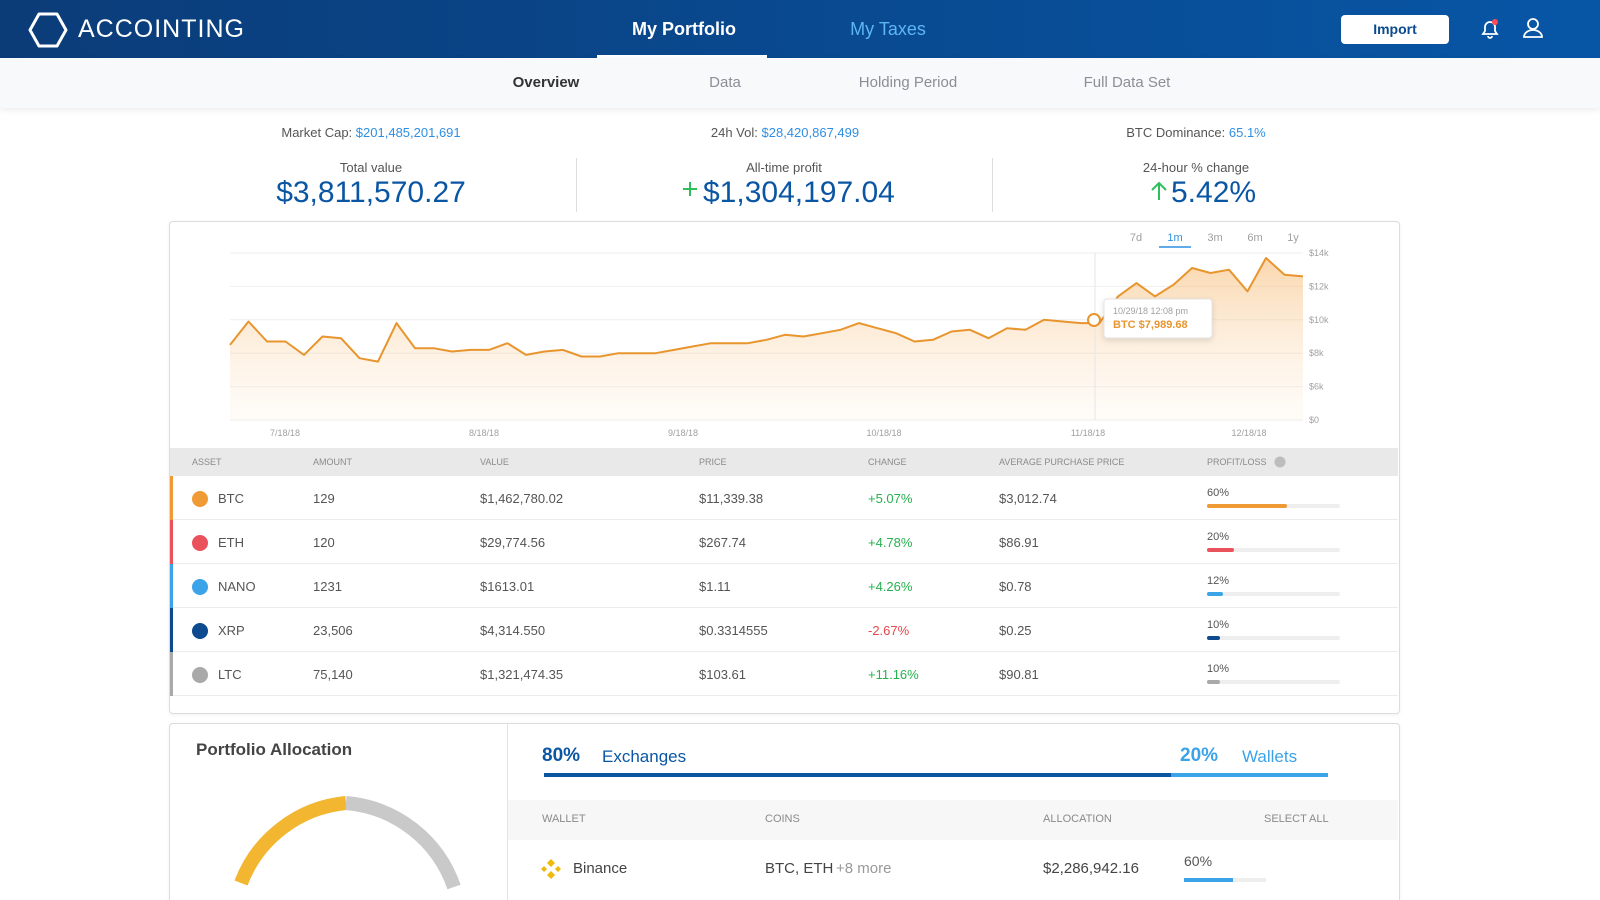  Describe the element at coordinates (1533, 24) in the screenshot. I see `user-head` at that location.